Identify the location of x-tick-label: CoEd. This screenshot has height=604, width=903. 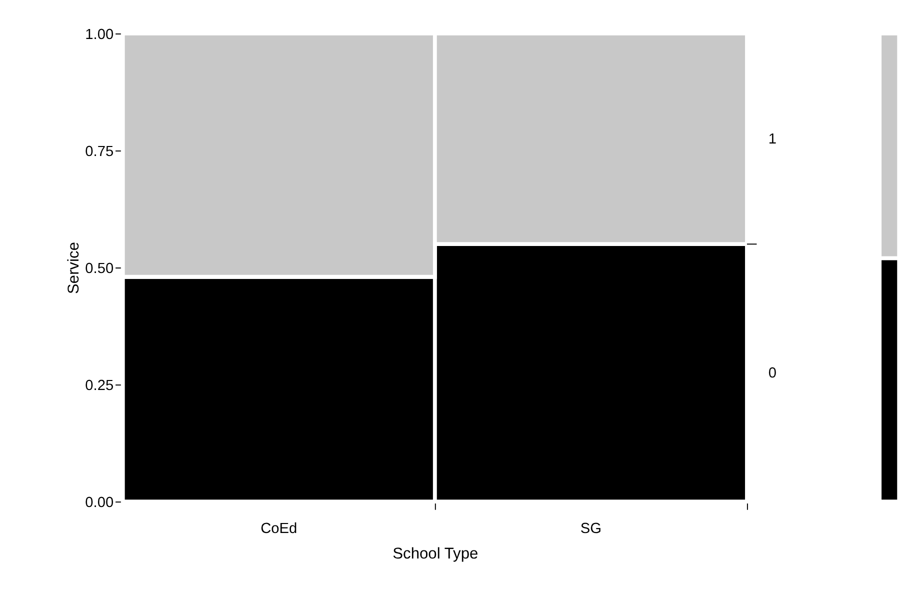
(279, 529).